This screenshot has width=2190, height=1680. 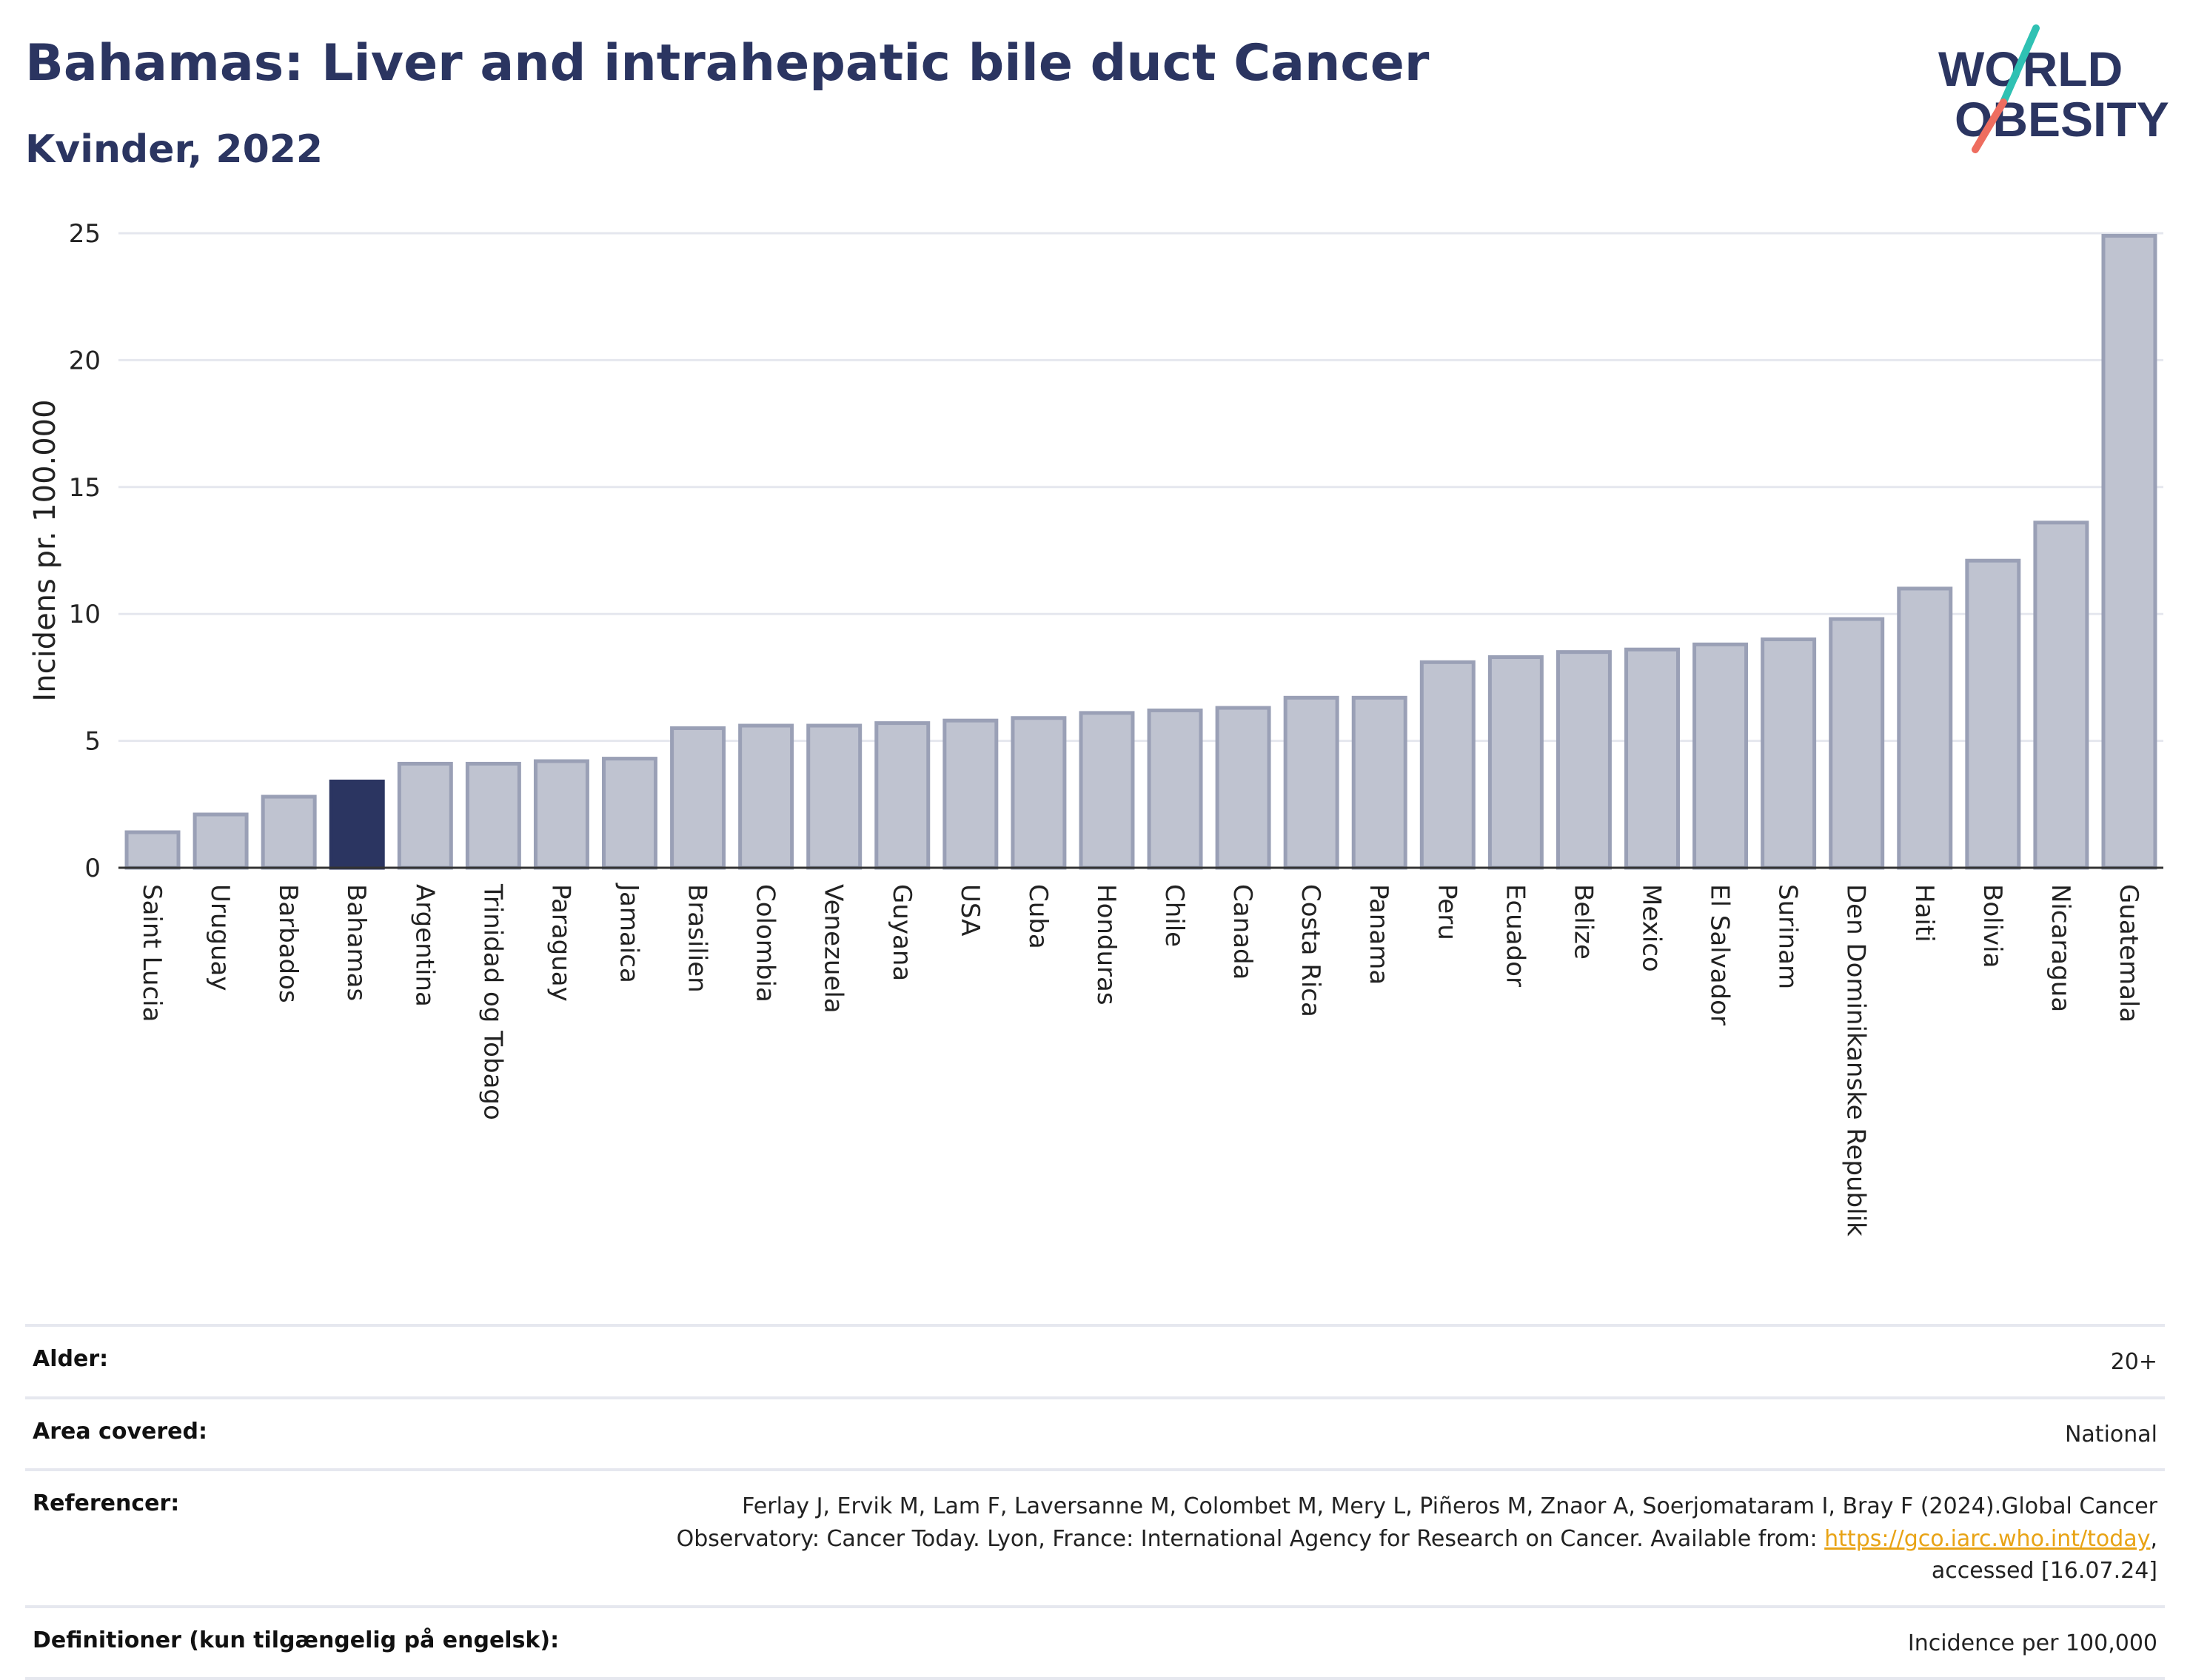 I want to click on bar-colombia, so click(x=766, y=797).